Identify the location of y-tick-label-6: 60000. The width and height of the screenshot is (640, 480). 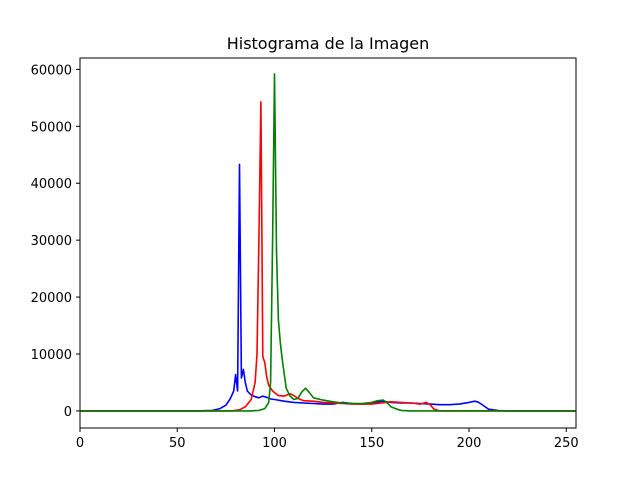
(51, 70).